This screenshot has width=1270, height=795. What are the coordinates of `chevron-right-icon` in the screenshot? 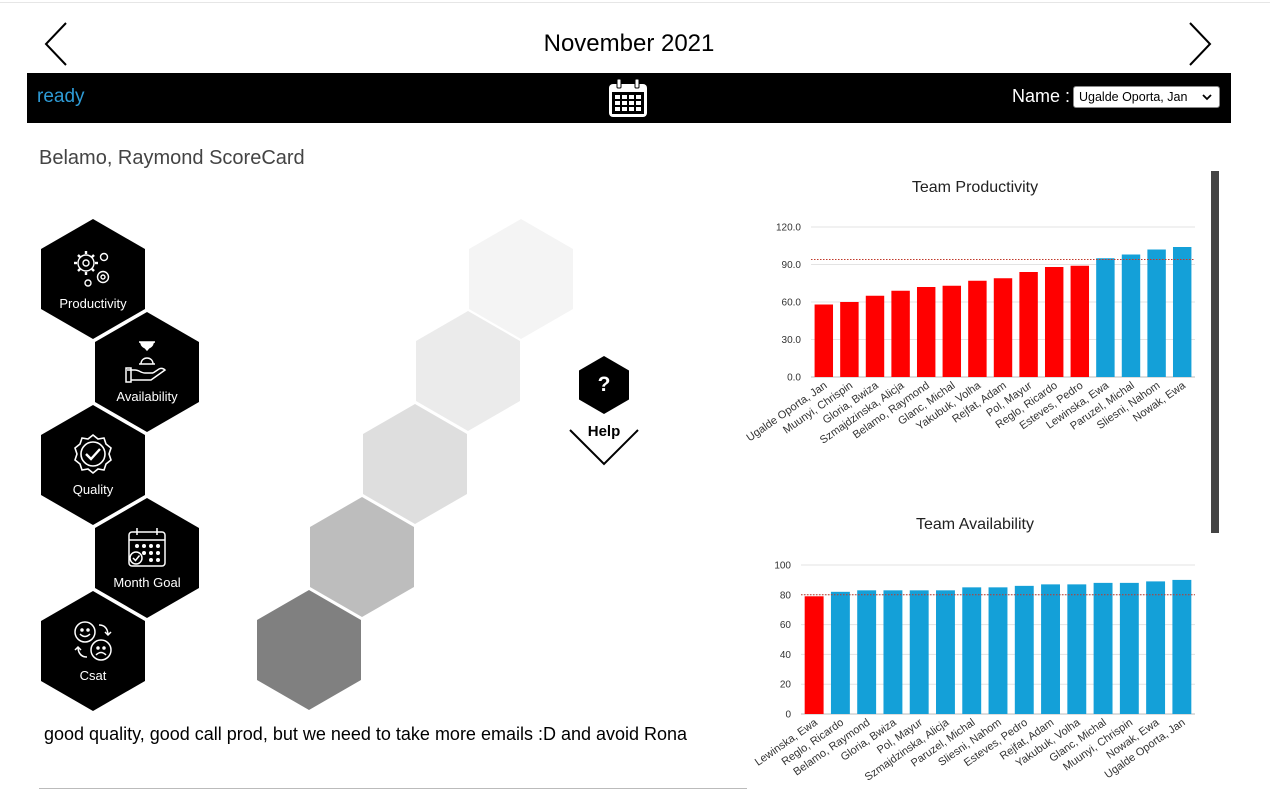 It's located at (1200, 44).